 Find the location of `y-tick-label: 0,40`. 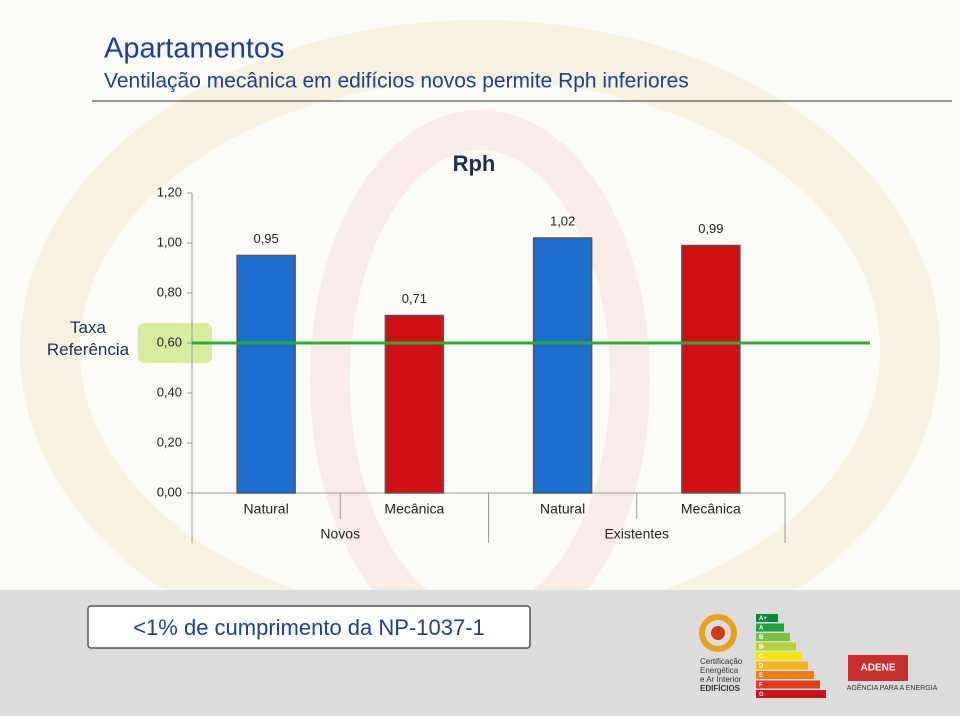

y-tick-label: 0,40 is located at coordinates (169, 391).